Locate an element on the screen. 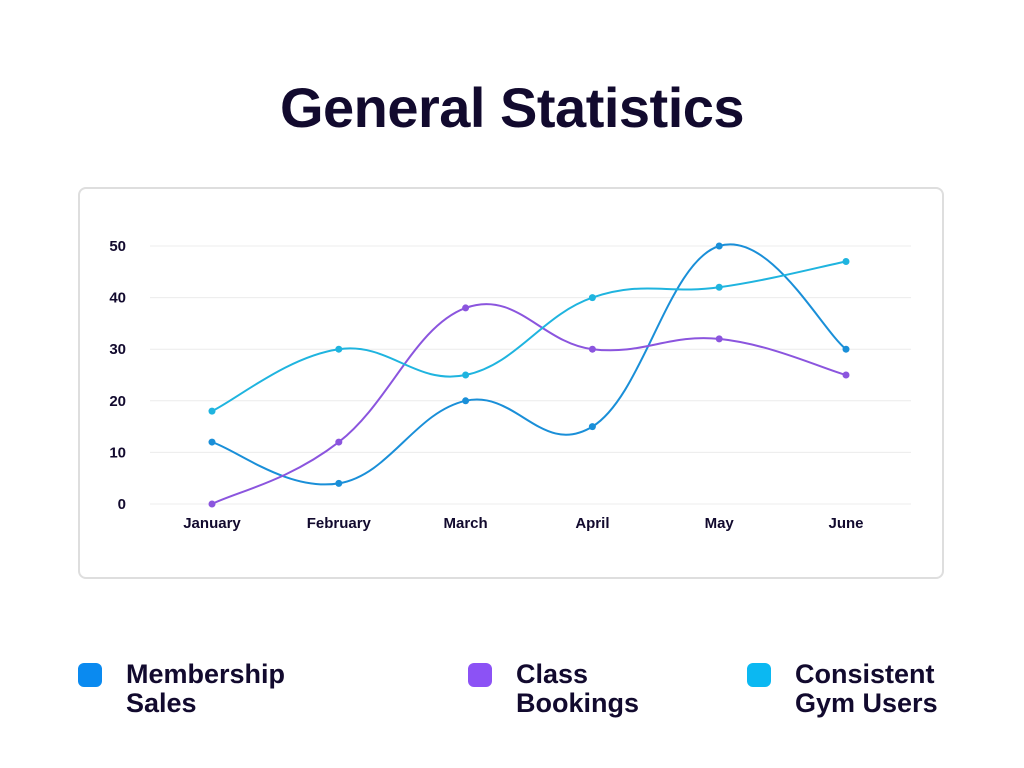 The height and width of the screenshot is (768, 1024). legend-label-consistent-gym-users: Consistent Gym Users is located at coordinates (866, 689).